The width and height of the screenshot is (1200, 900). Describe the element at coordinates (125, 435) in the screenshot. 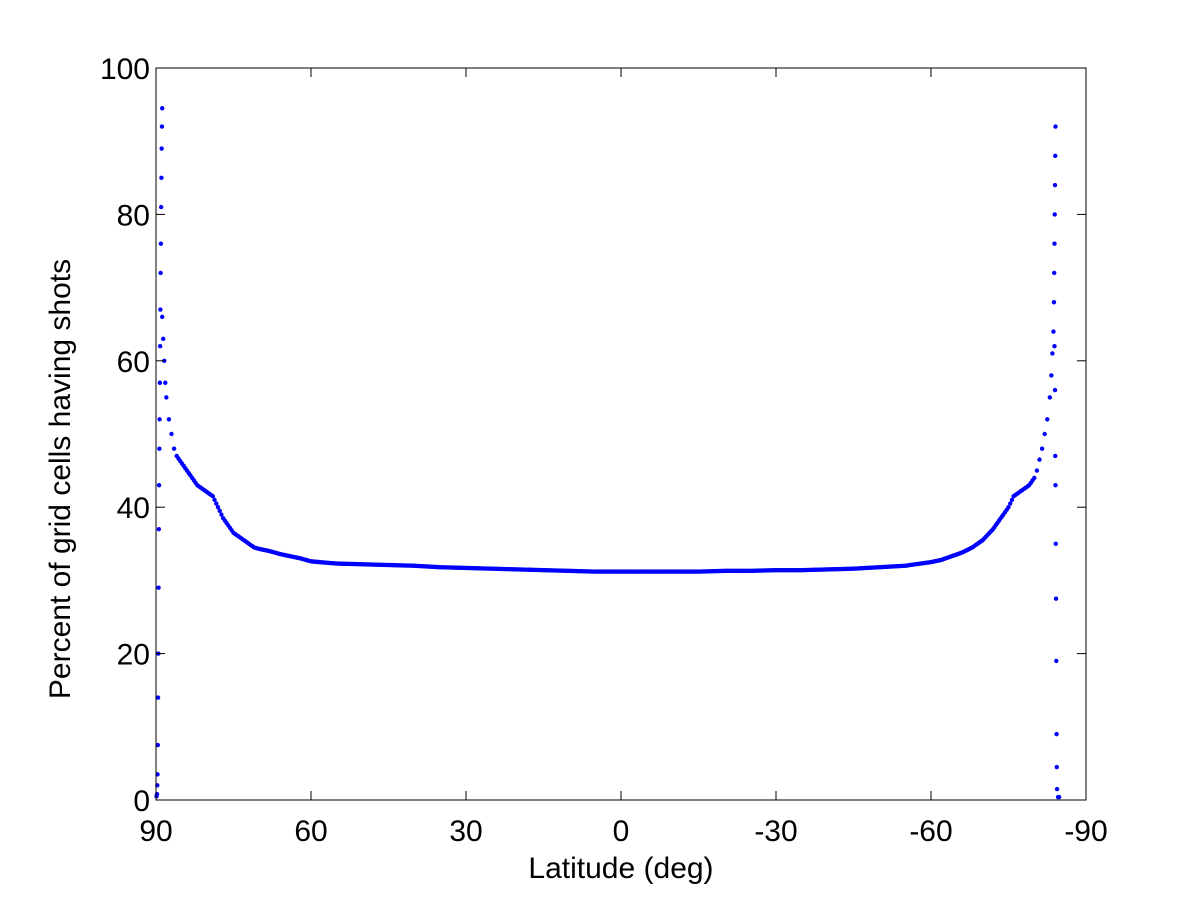

I see `y-tick-labels: 0 20 40 60 80 100` at that location.